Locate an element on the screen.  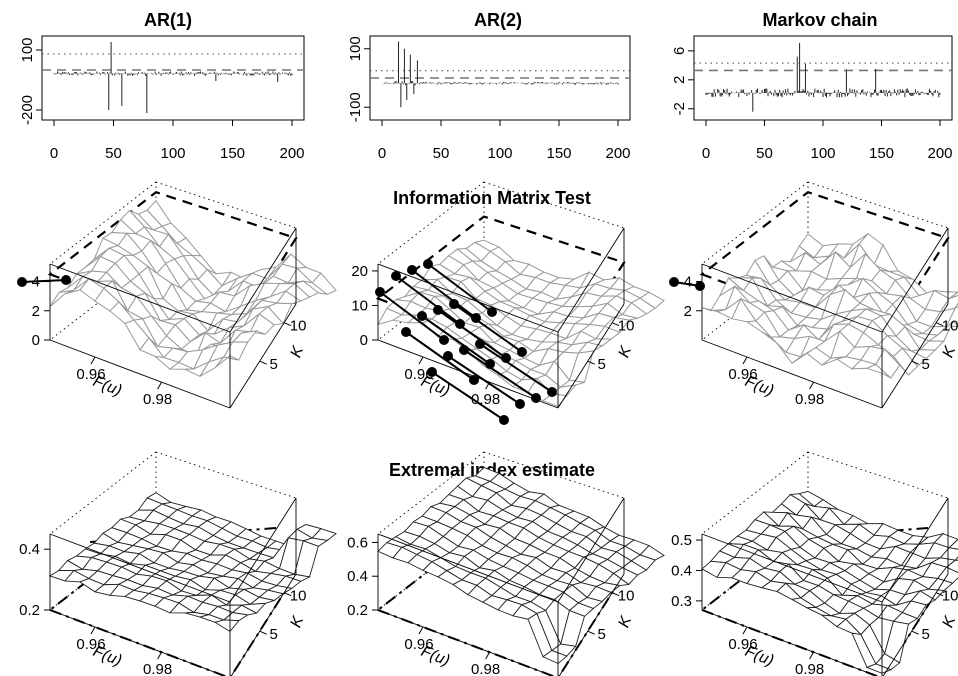
z-tick-label: 10 is located at coordinates (359, 305).